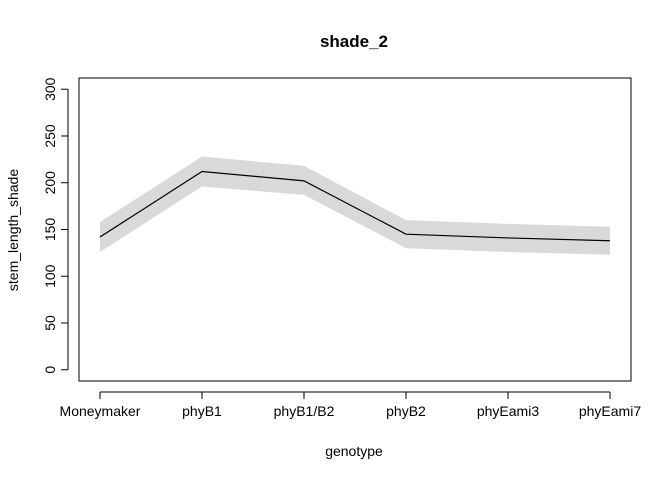  What do you see at coordinates (50, 89) in the screenshot?
I see `y-tick-label: 300` at bounding box center [50, 89].